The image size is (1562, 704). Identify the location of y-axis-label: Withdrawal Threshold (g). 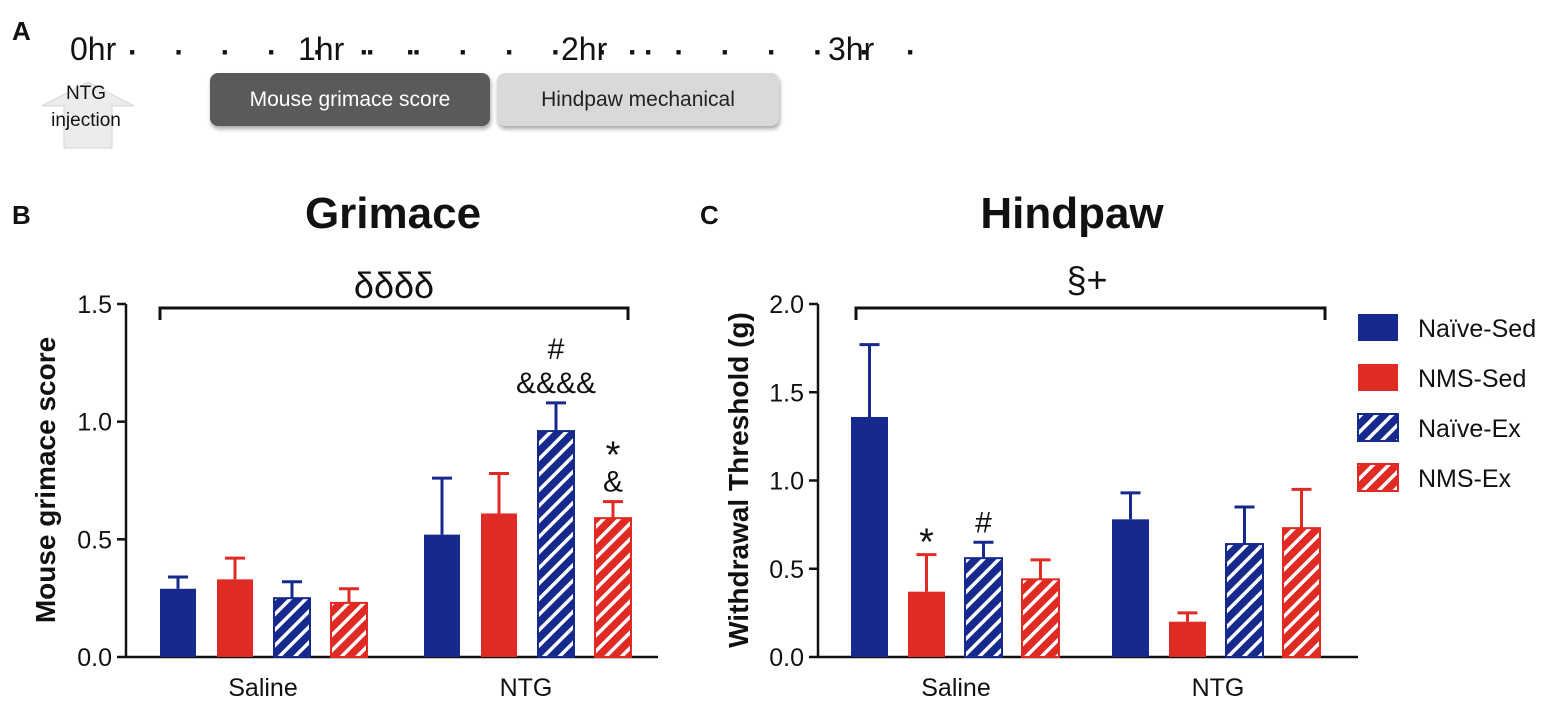
(738, 480).